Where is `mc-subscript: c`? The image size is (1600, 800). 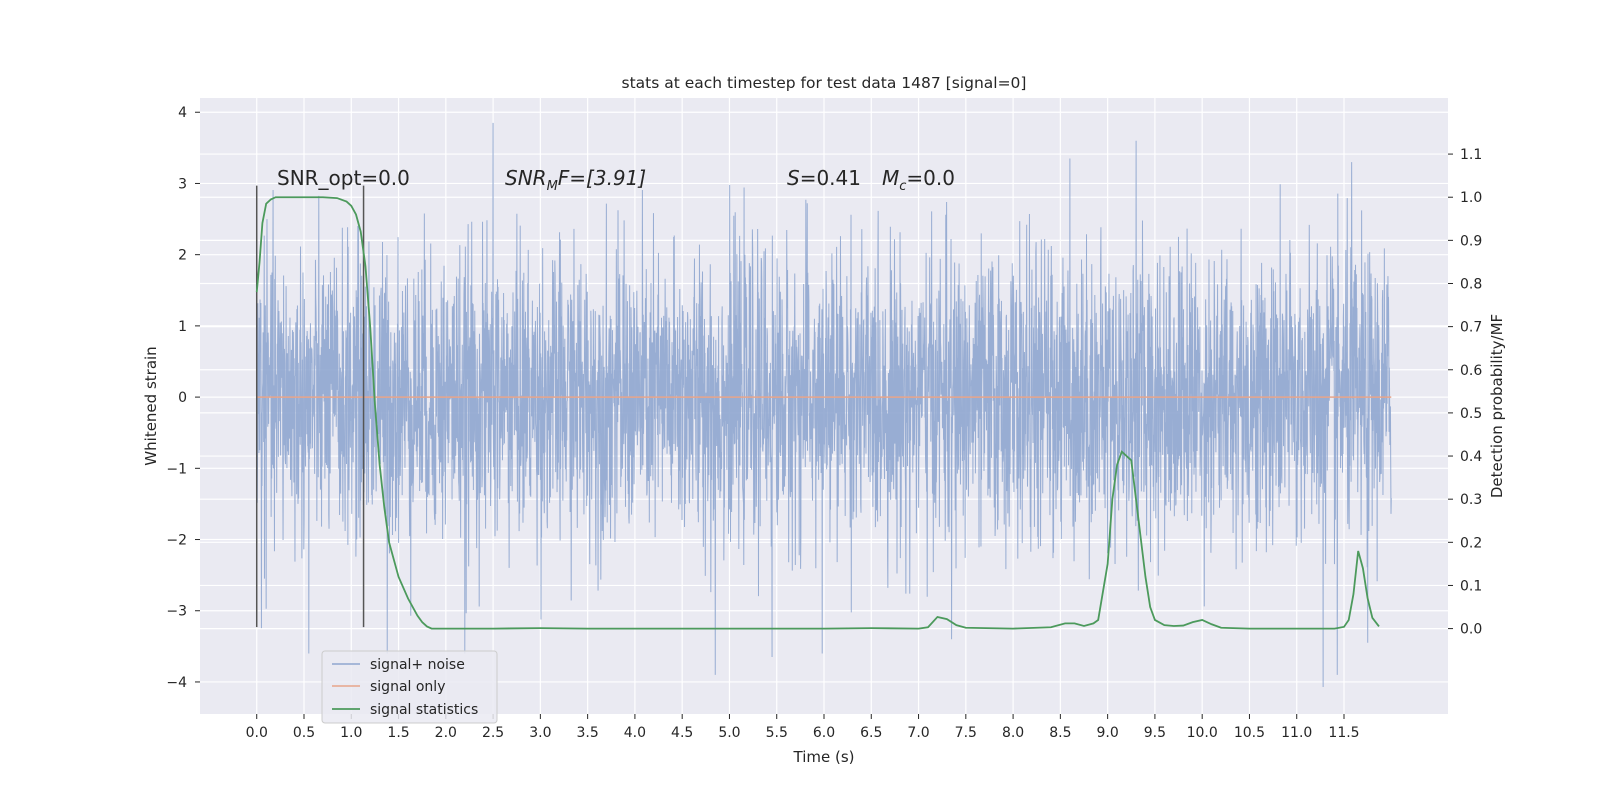
mc-subscript: c is located at coordinates (902, 186).